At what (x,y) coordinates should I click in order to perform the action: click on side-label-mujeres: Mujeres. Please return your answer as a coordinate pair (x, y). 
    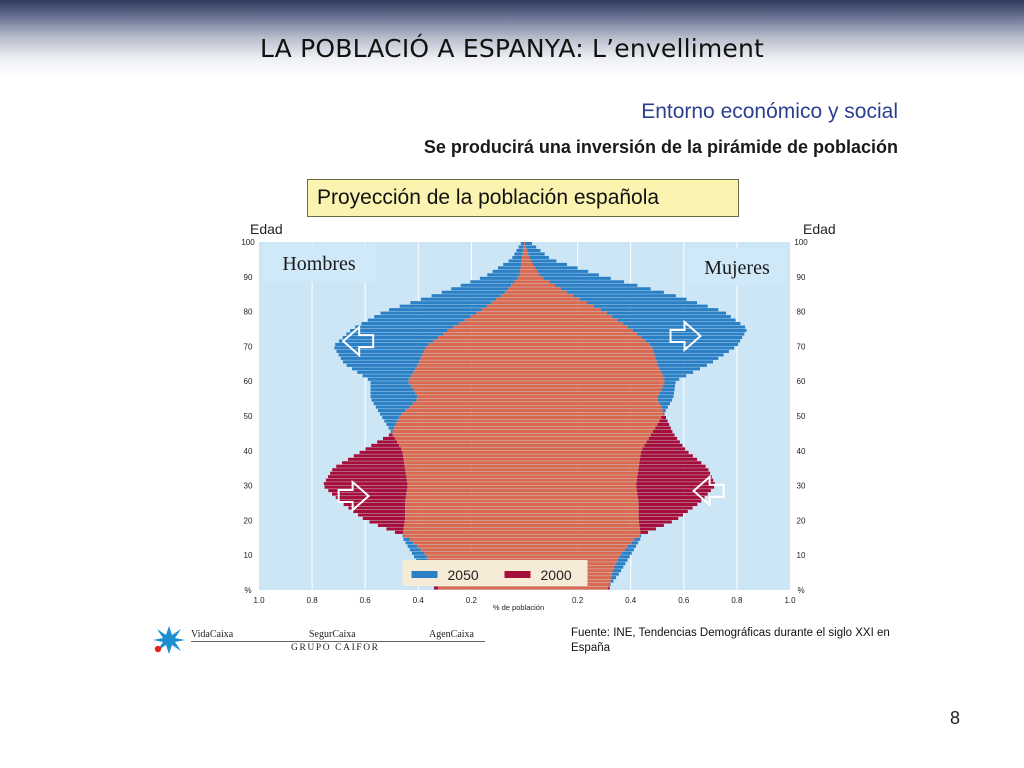
    Looking at the image, I should click on (737, 268).